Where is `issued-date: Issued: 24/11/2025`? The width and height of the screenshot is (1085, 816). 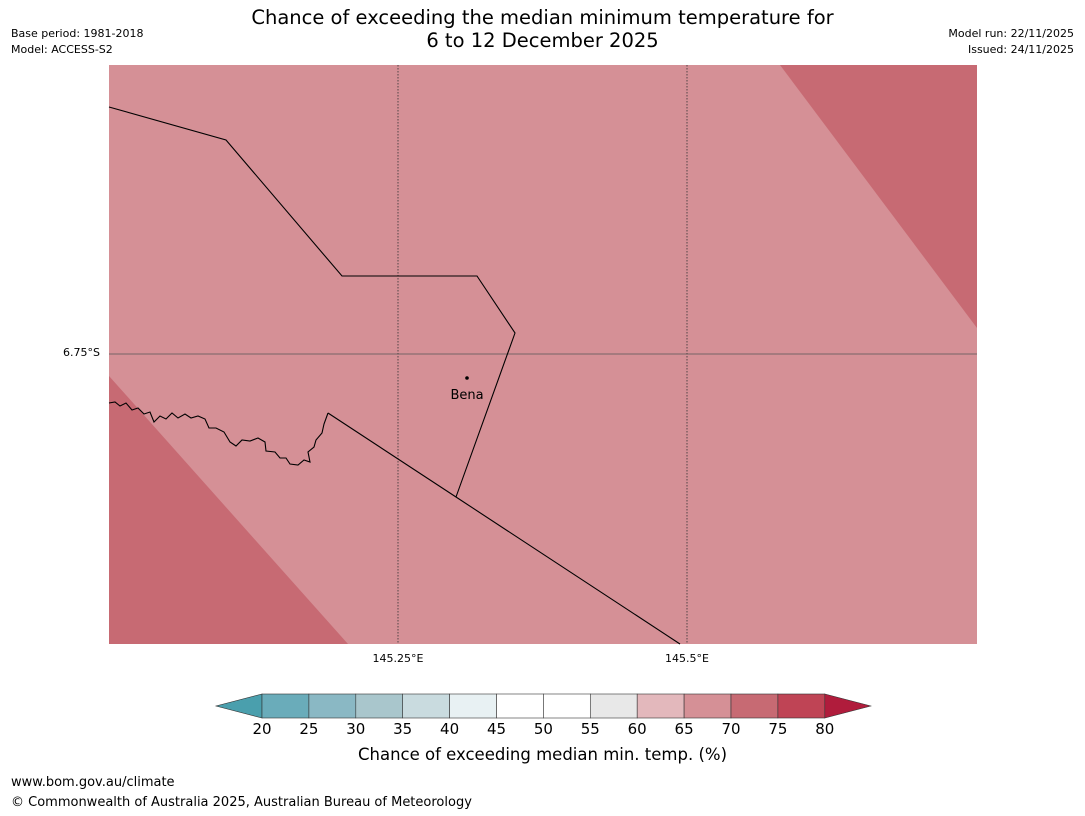 issued-date: Issued: 24/11/2025 is located at coordinates (1020, 49).